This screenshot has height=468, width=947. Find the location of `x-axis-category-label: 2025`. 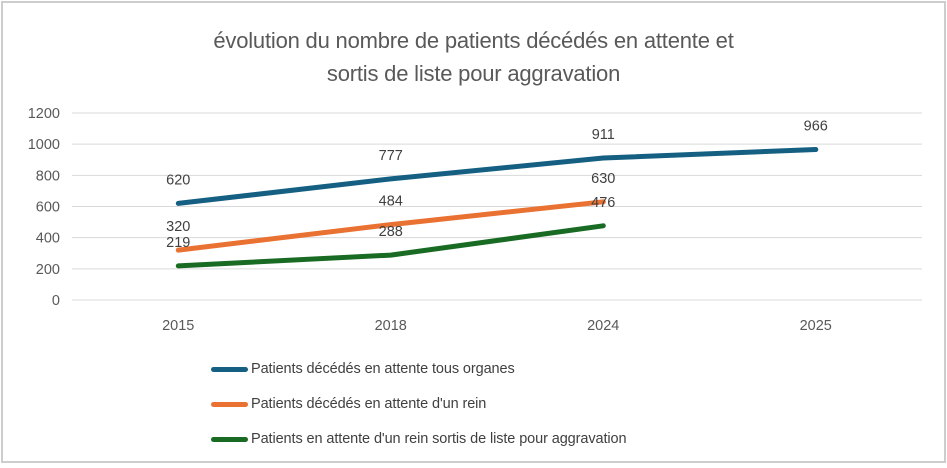

x-axis-category-label: 2025 is located at coordinates (816, 326).